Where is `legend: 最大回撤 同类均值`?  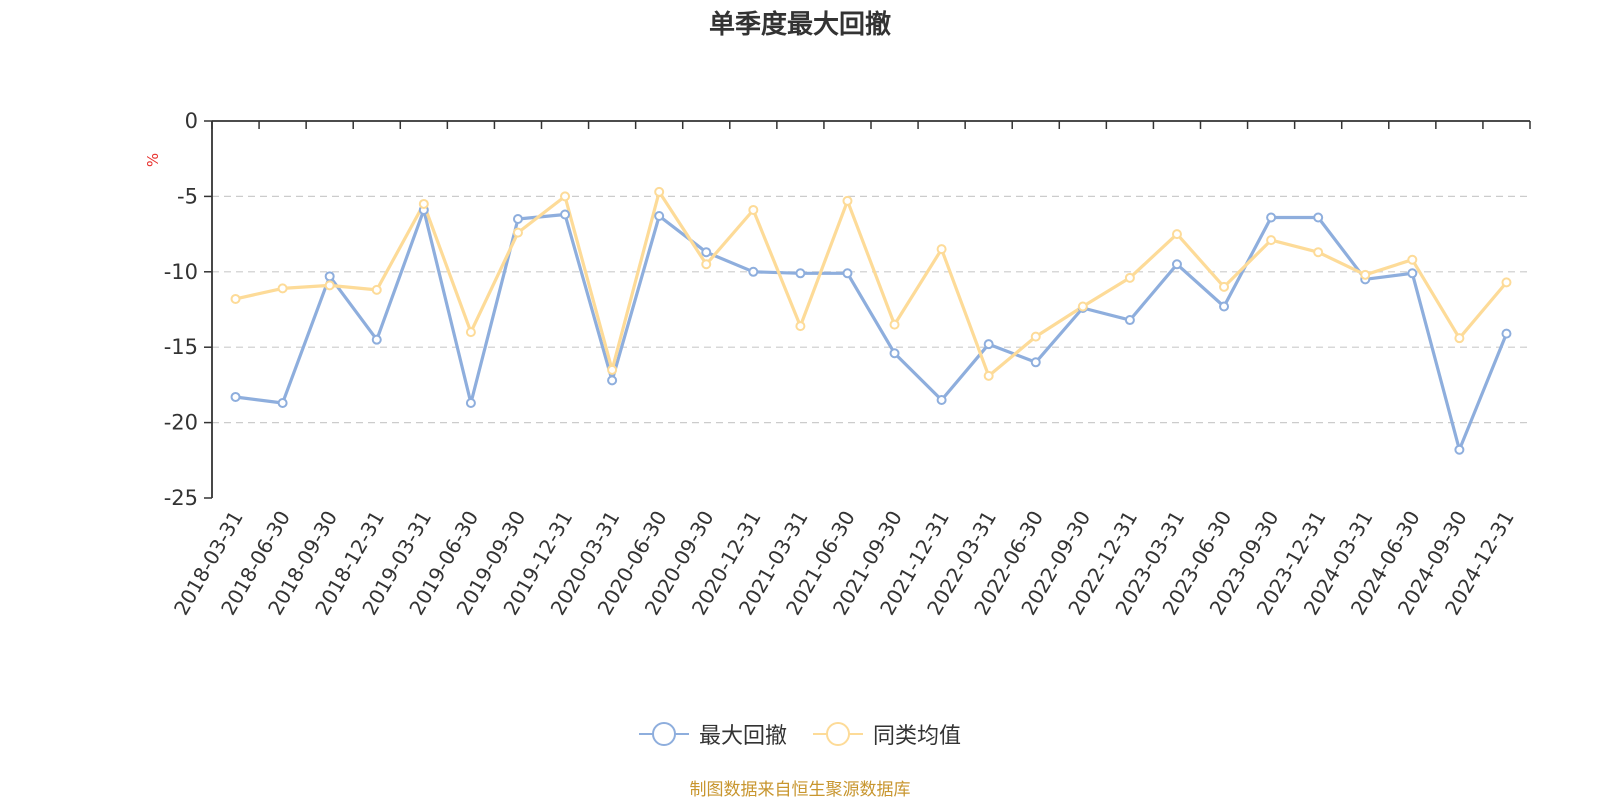 legend: 最大回撤 同类均值 is located at coordinates (800, 734).